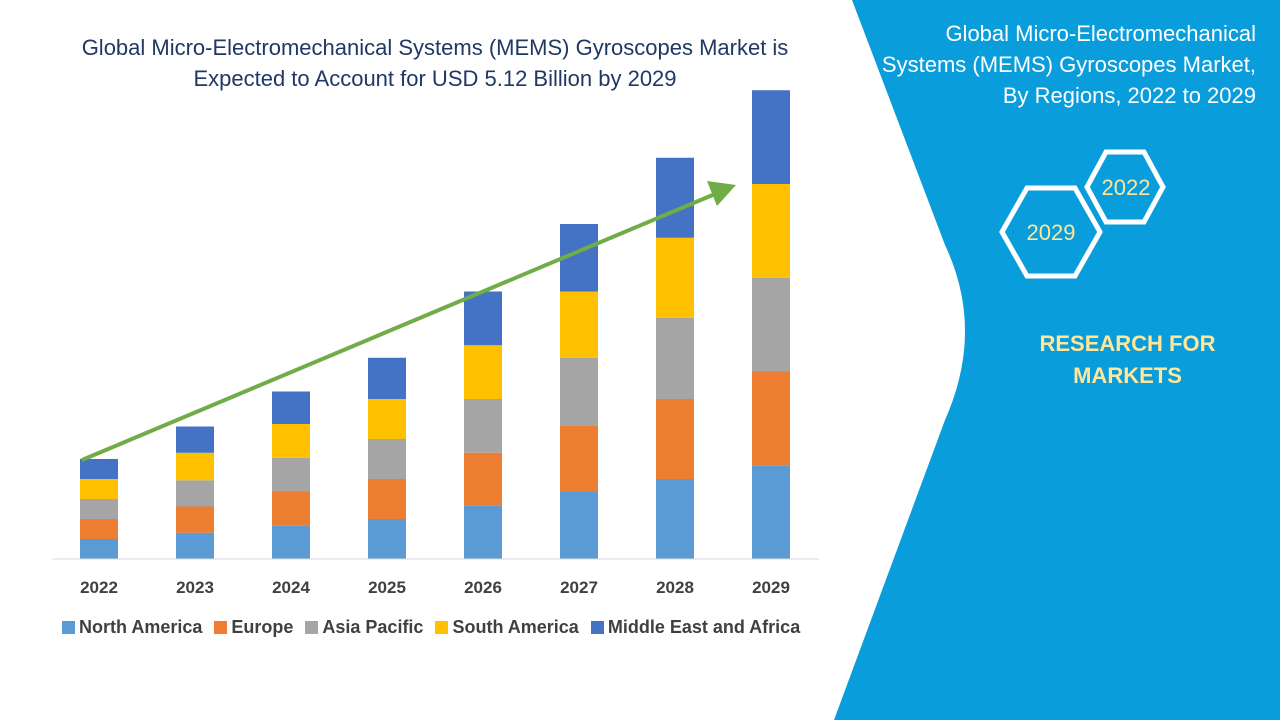 The height and width of the screenshot is (720, 1280). I want to click on bar-segment-2025-asia-pacific, so click(387, 459).